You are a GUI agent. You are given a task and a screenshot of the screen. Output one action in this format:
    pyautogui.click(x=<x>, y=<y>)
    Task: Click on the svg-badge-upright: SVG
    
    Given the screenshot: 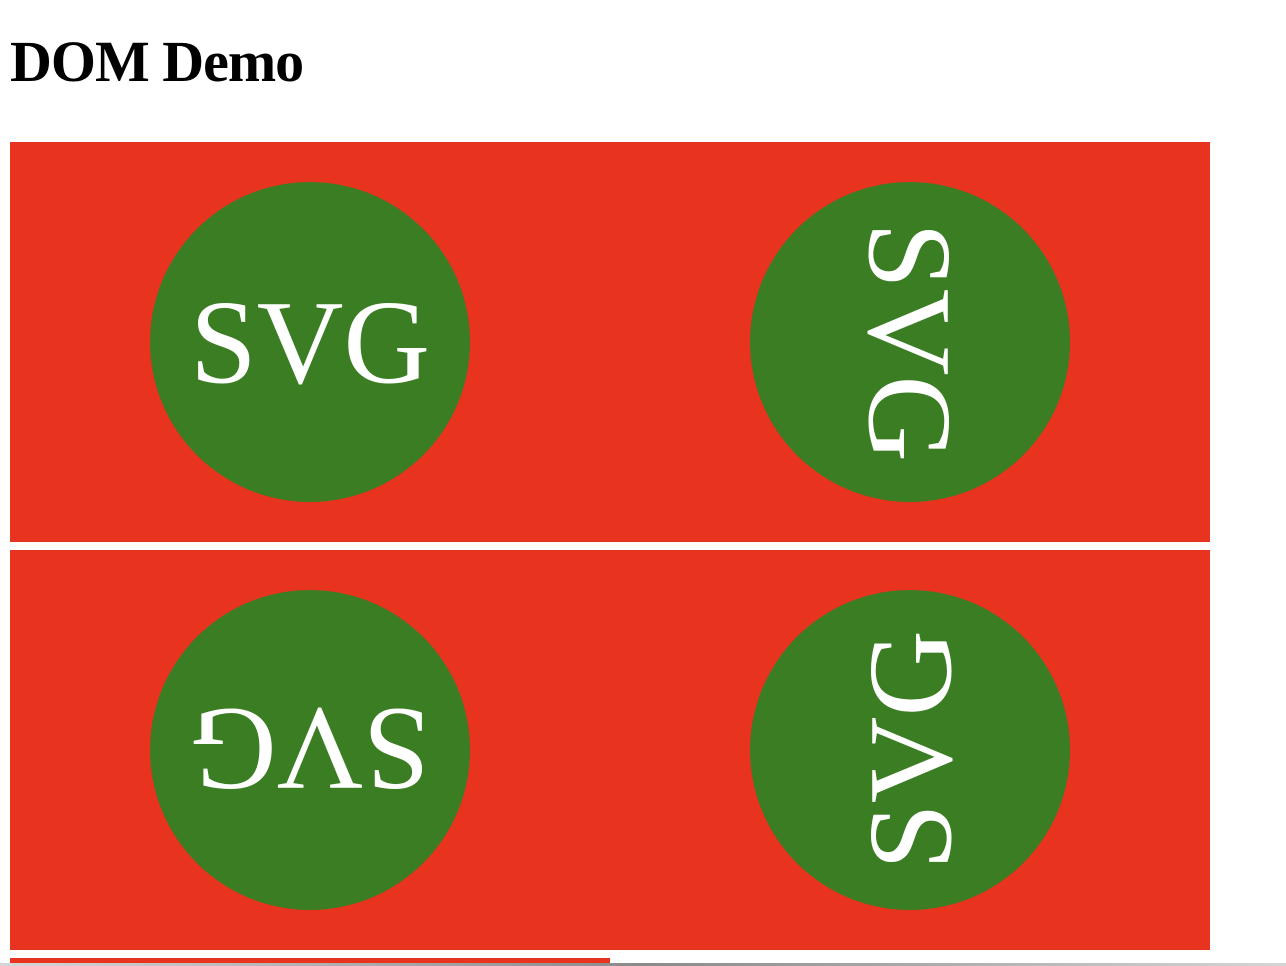 What is the action you would take?
    pyautogui.click(x=310, y=342)
    